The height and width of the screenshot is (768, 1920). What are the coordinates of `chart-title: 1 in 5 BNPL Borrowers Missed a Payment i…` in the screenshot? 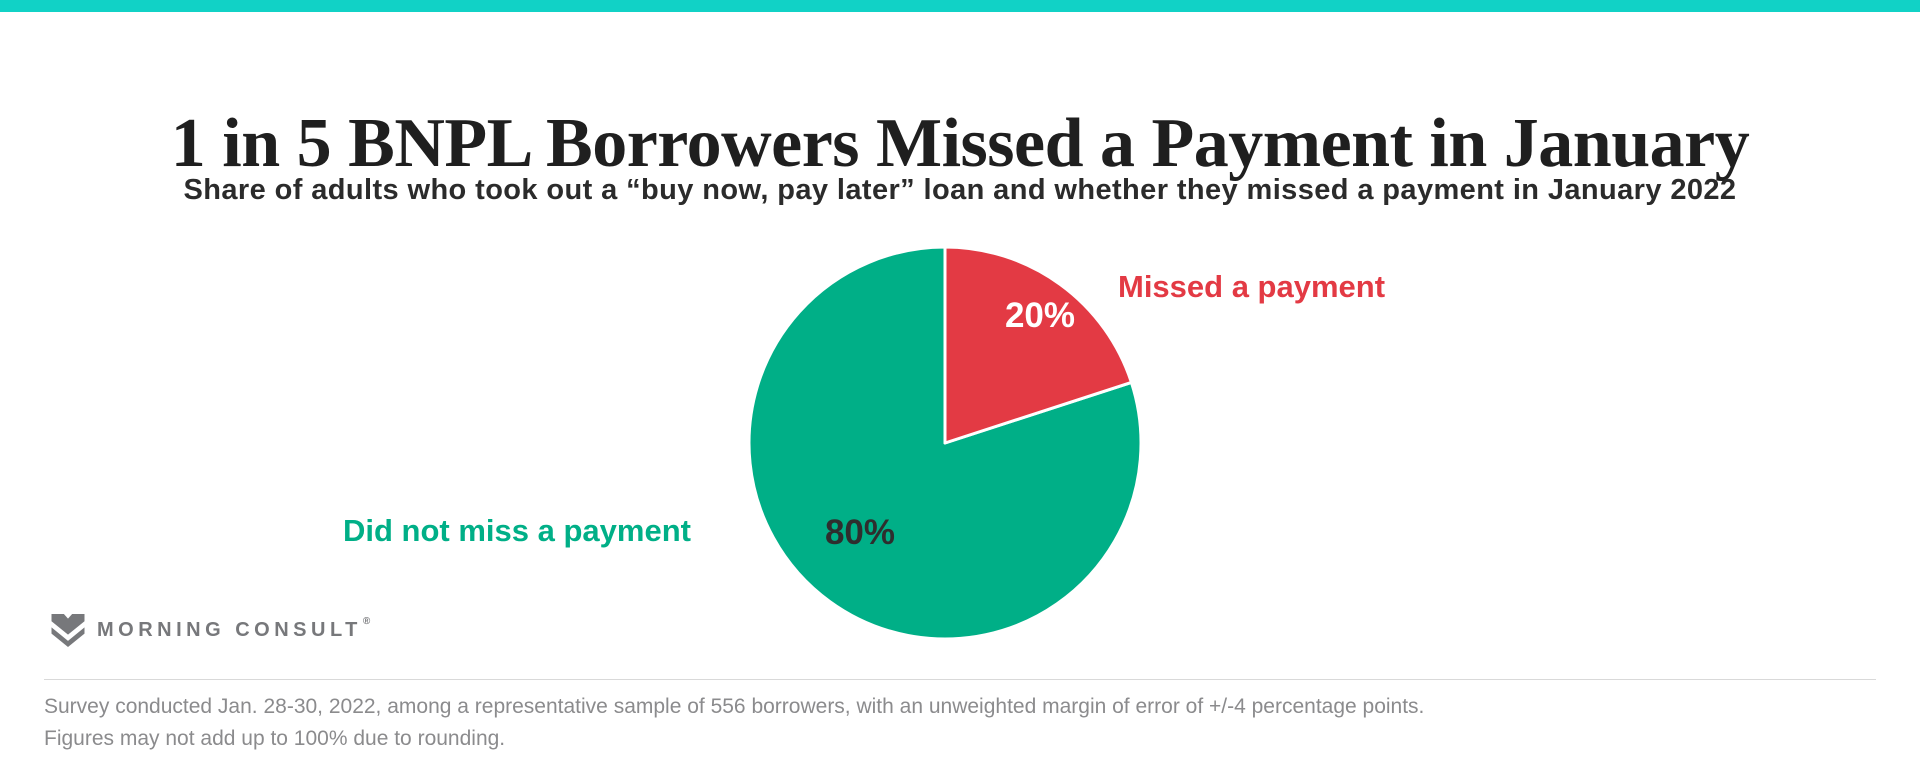 It's located at (960, 143).